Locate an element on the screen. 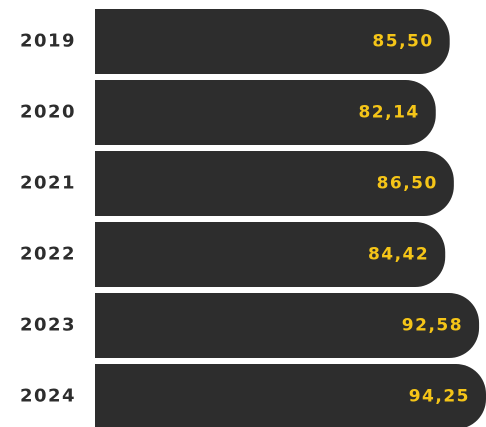 The height and width of the screenshot is (427, 486). category-label: 2022 is located at coordinates (48, 254).